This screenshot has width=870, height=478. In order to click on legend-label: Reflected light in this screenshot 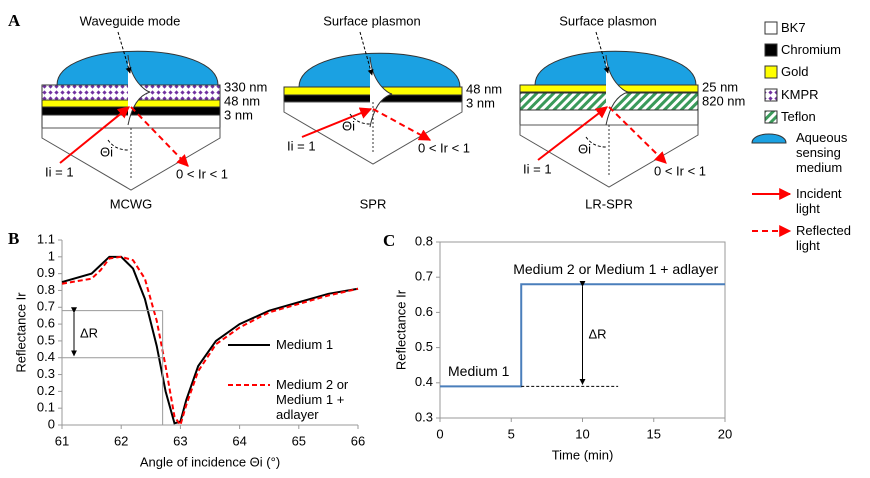, I will do `click(823, 238)`.